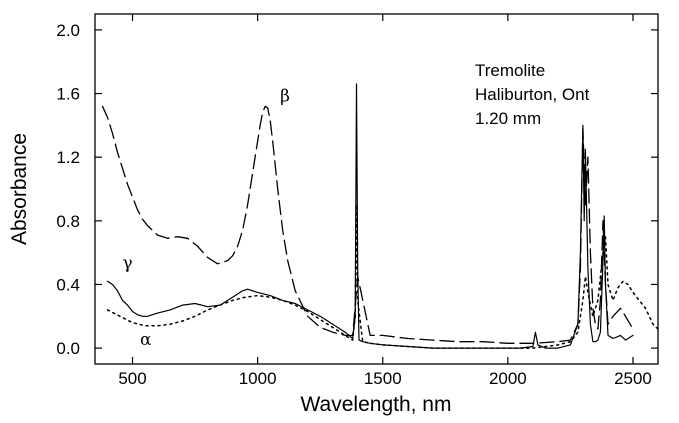  I want to click on series-label: β, so click(285, 97).